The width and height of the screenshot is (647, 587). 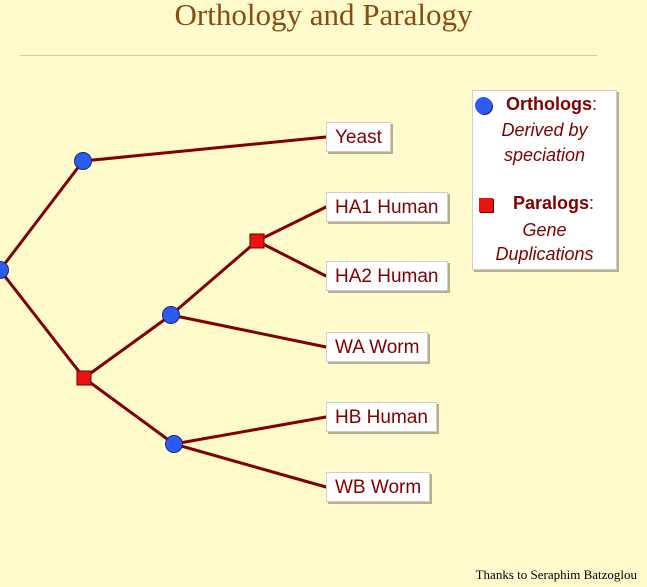 What do you see at coordinates (486, 205) in the screenshot?
I see `red-square-icon` at bounding box center [486, 205].